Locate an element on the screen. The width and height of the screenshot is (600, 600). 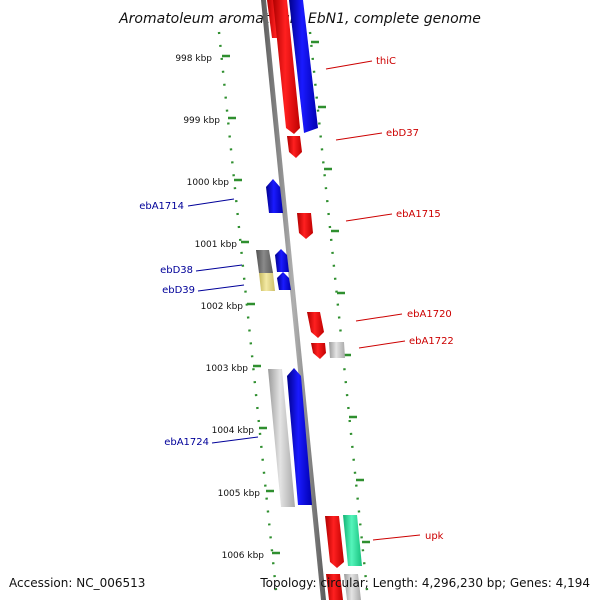
gene-ebA1722-pair is located at coordinates (337, 350).